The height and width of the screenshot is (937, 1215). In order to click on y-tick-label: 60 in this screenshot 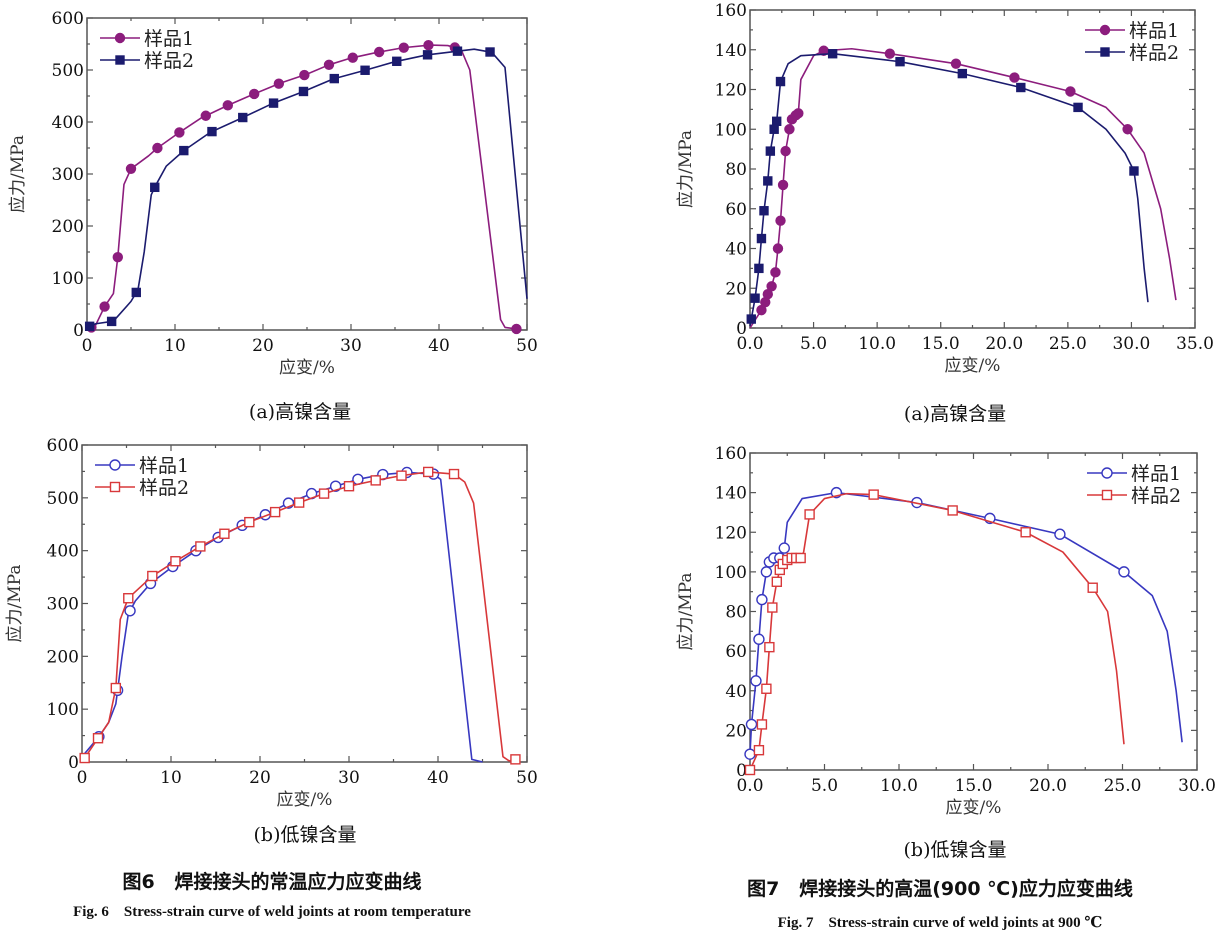, I will do `click(736, 652)`.